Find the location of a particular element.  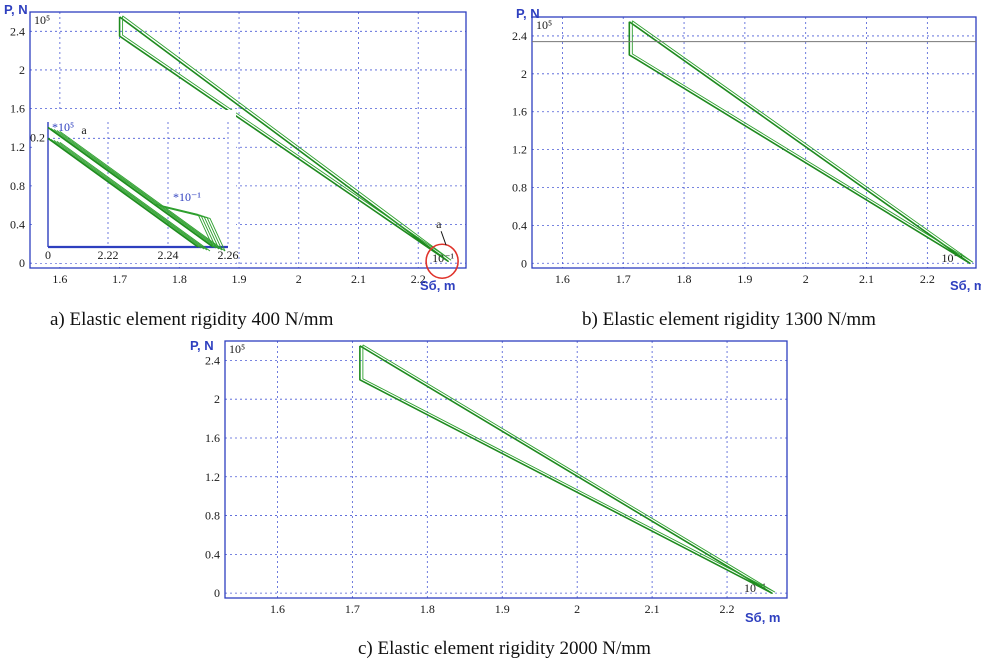

inset-x-exponent: *10⁻¹ is located at coordinates (187, 197).